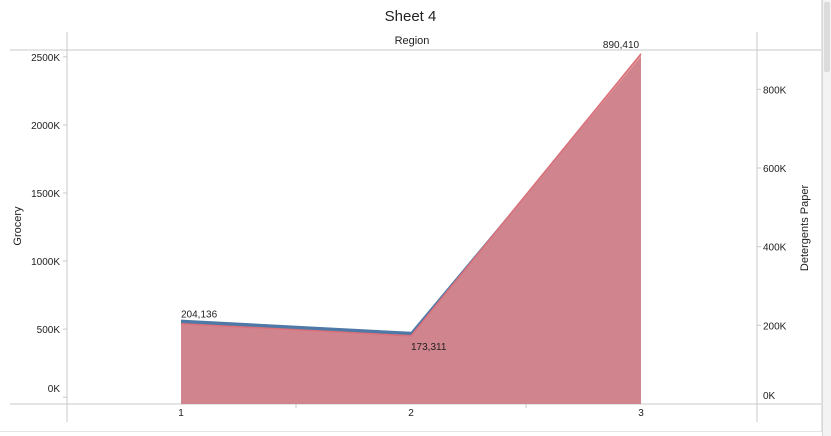 The height and width of the screenshot is (436, 831). I want to click on y-left-tick-label: 2000K, so click(45, 126).